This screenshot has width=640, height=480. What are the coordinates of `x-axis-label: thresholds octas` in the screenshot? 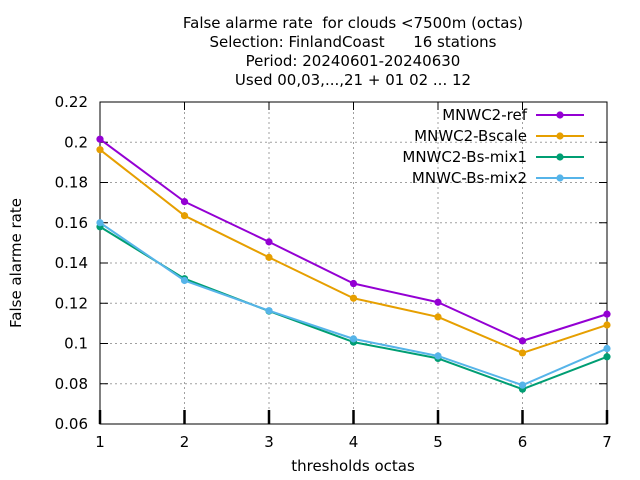 It's located at (353, 466).